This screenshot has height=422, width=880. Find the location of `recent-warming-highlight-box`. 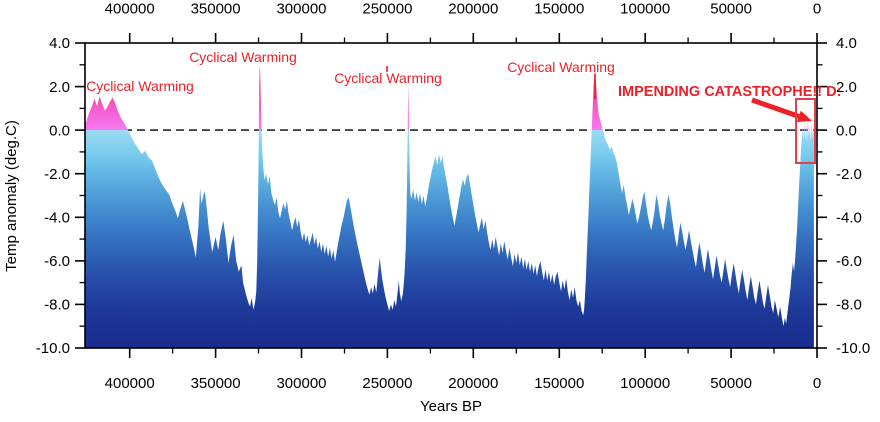

recent-warming-highlight-box is located at coordinates (805, 131).